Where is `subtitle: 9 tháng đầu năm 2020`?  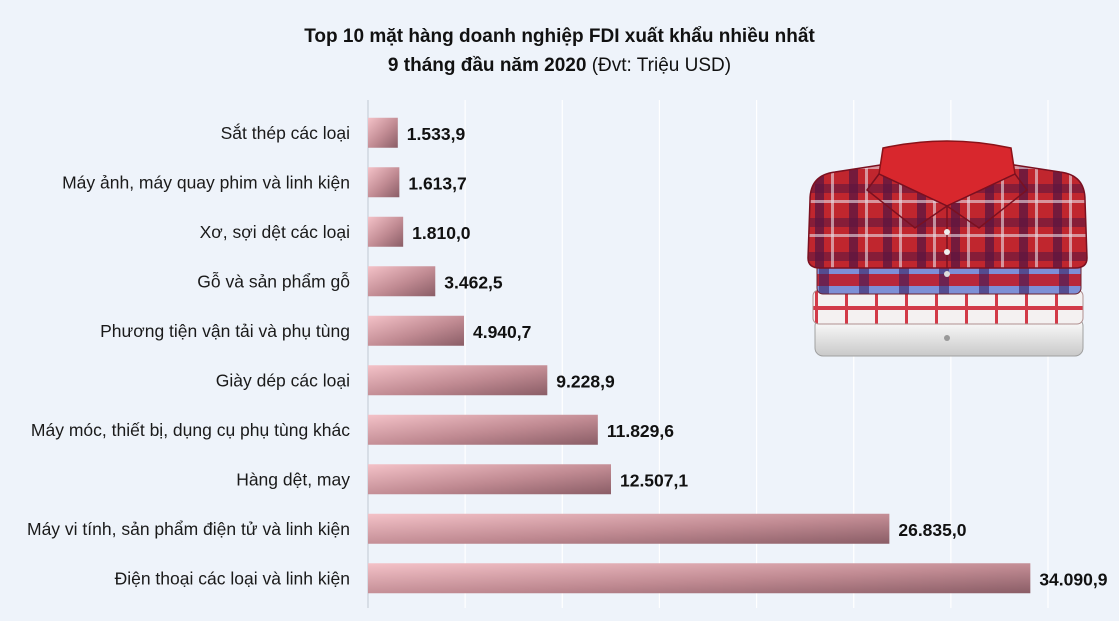 subtitle: 9 tháng đầu năm 2020 is located at coordinates (487, 65).